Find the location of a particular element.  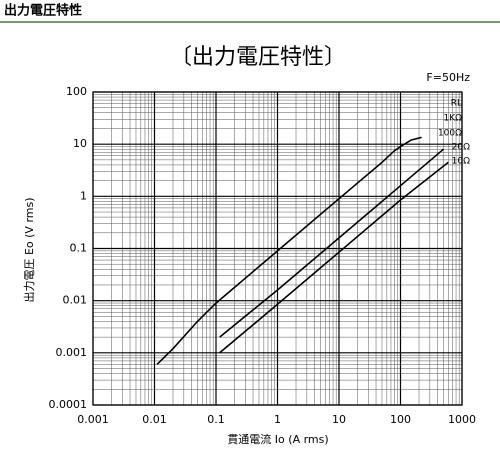

x-tick-label: 0.1 is located at coordinates (216, 419).